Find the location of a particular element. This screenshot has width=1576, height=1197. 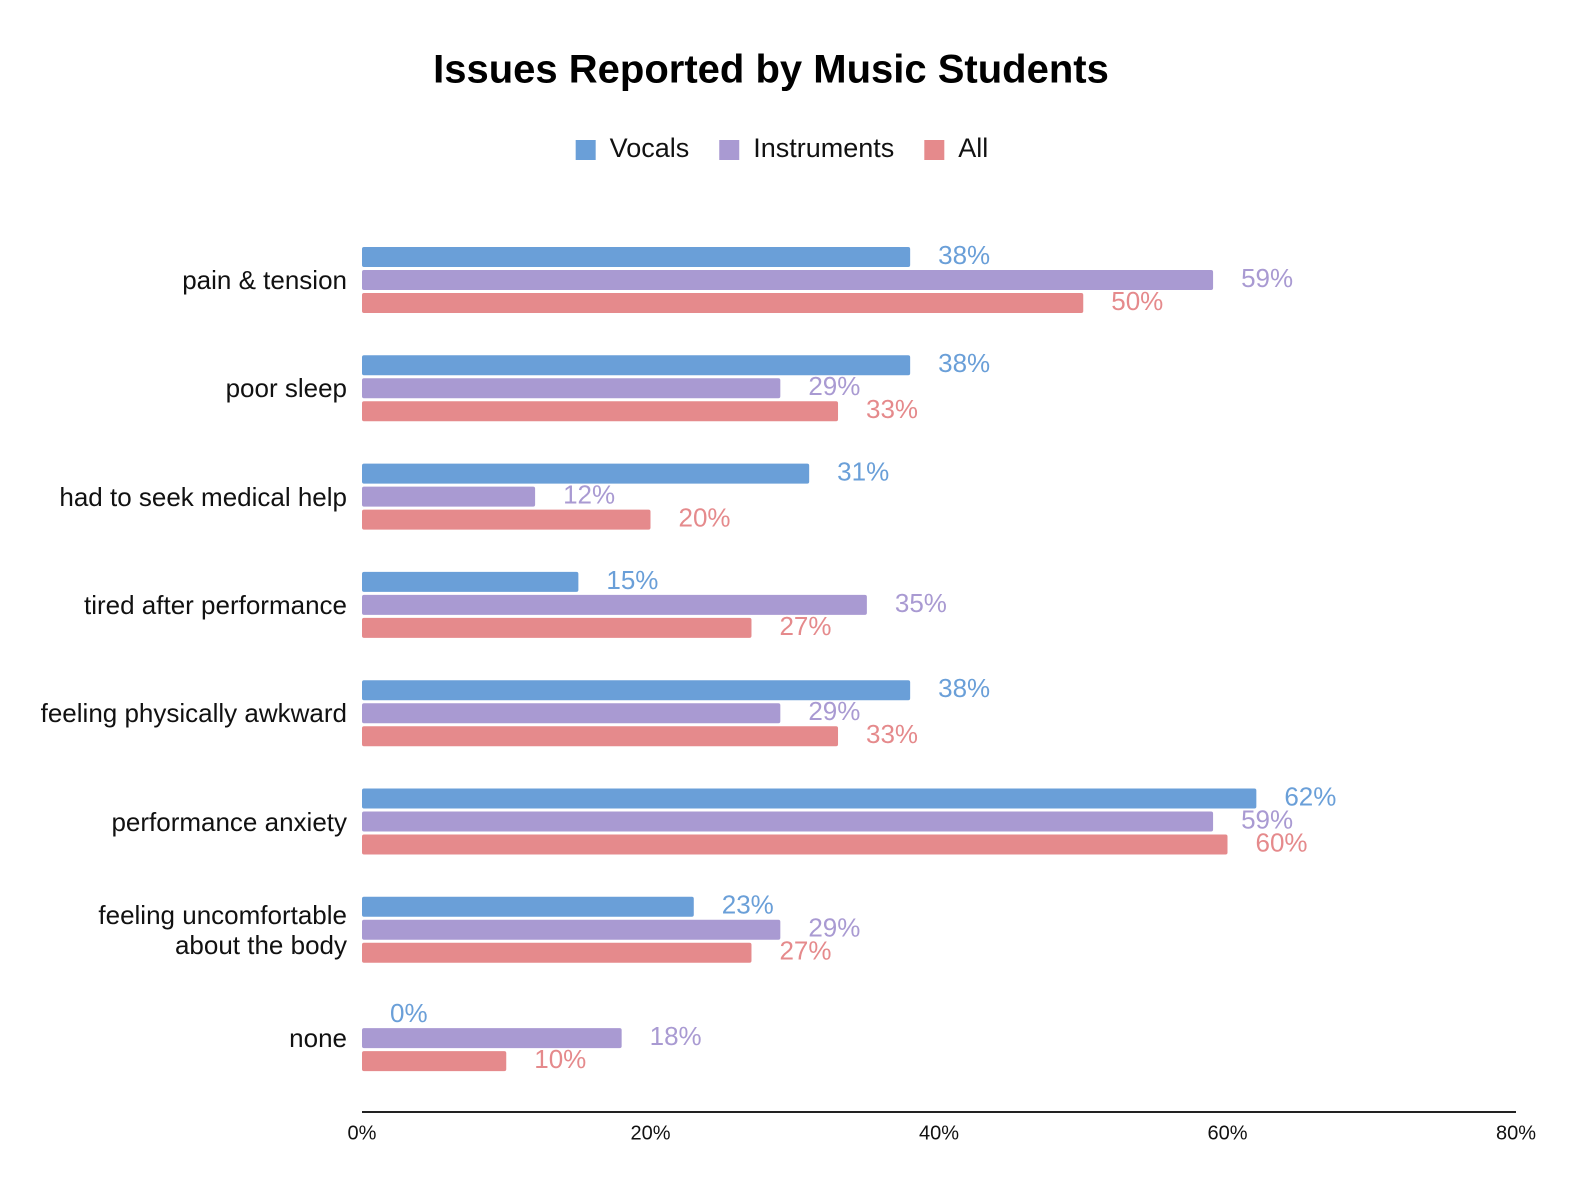

x-tick-label: 80% is located at coordinates (1516, 1133).